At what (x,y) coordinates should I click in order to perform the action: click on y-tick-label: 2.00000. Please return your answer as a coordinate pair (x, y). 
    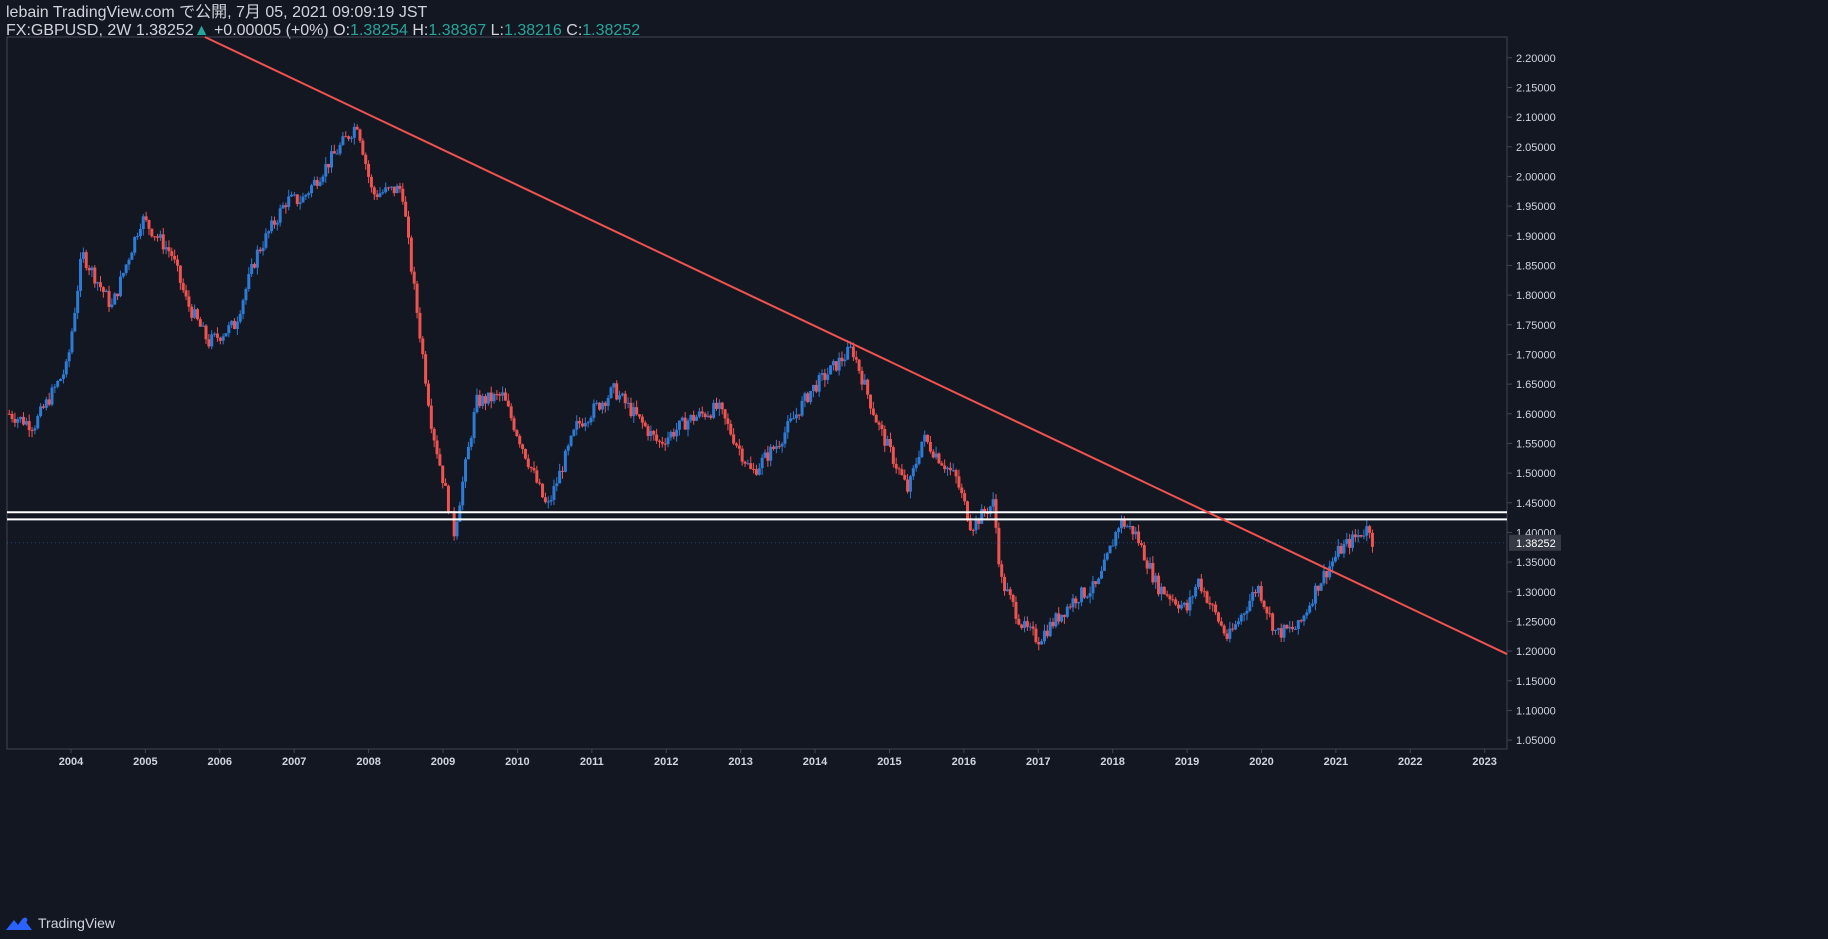
    Looking at the image, I should click on (1536, 177).